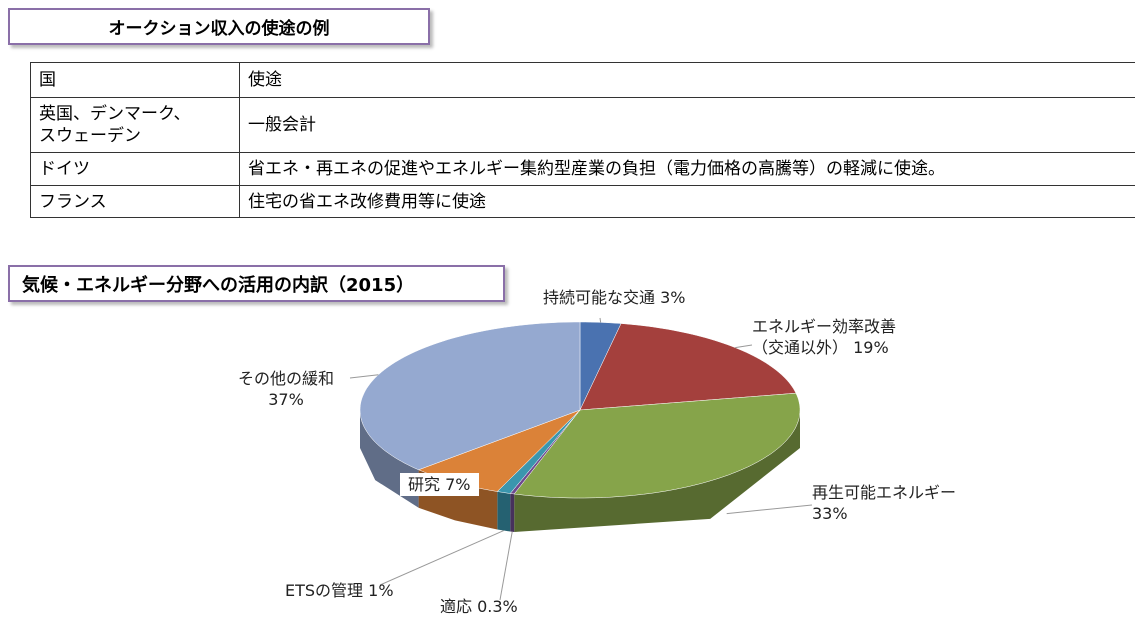 This screenshot has height=617, width=1135. What do you see at coordinates (256, 283) in the screenshot?
I see `chart-title: 気候・エネルギー分野への活用の内訳（2015）` at bounding box center [256, 283].